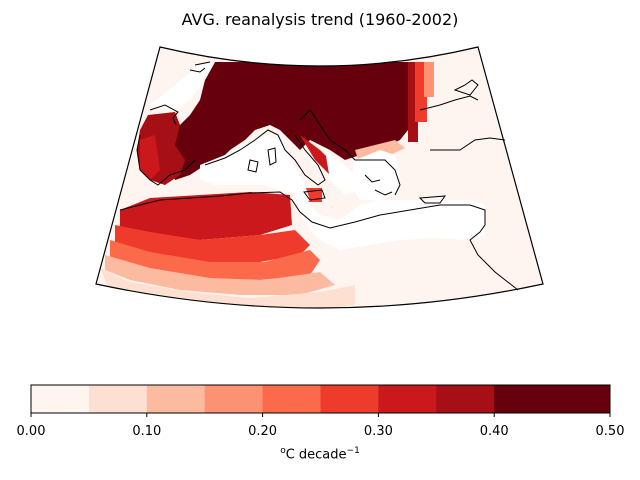 The width and height of the screenshot is (640, 480). I want to click on colorbar-tick-label: 0.00, so click(31, 431).